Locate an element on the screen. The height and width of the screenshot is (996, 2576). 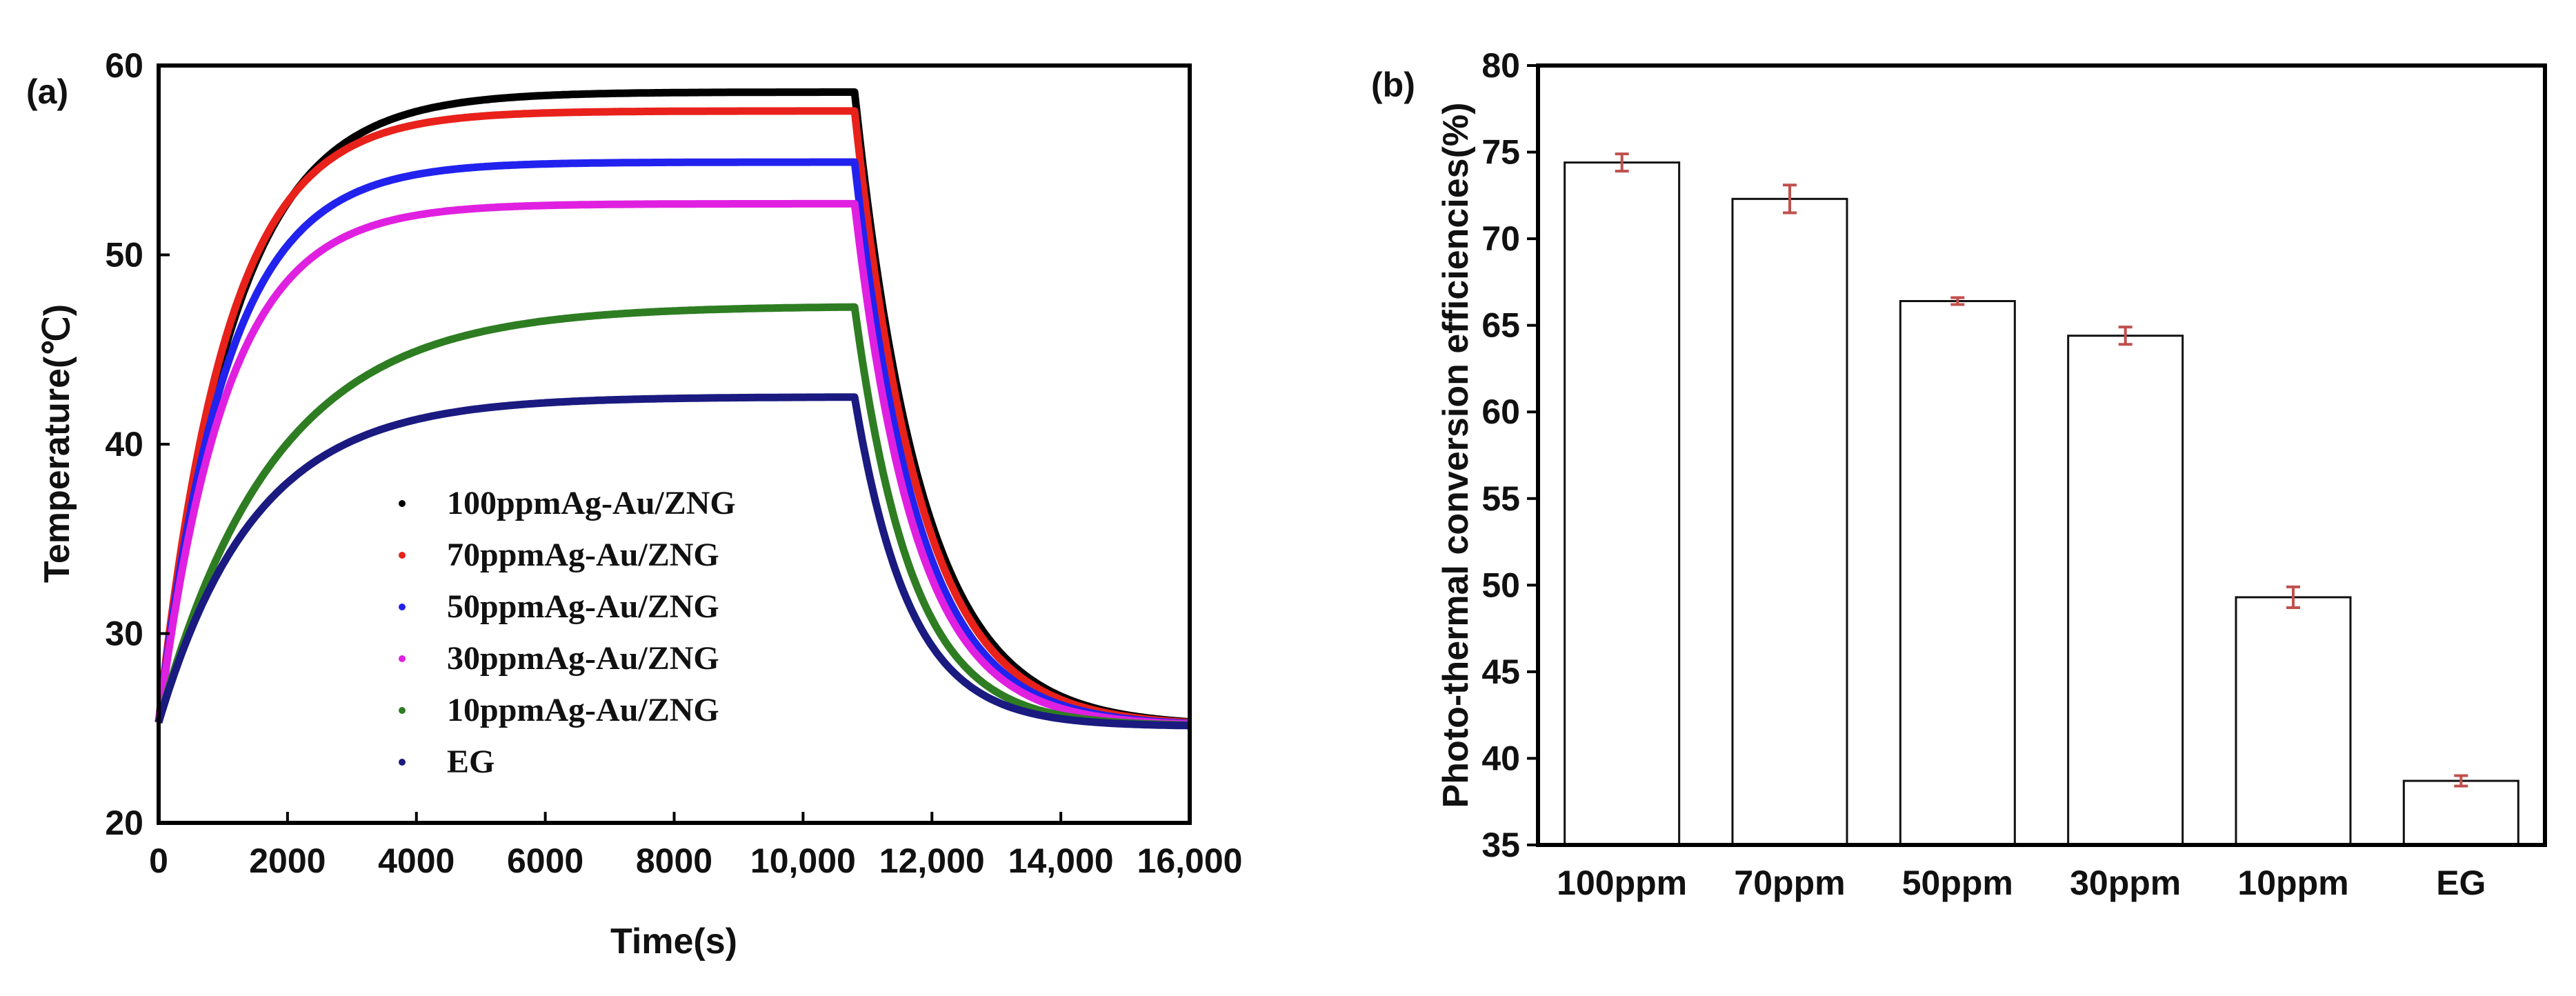
x-tick-label: 4000 is located at coordinates (416, 860).